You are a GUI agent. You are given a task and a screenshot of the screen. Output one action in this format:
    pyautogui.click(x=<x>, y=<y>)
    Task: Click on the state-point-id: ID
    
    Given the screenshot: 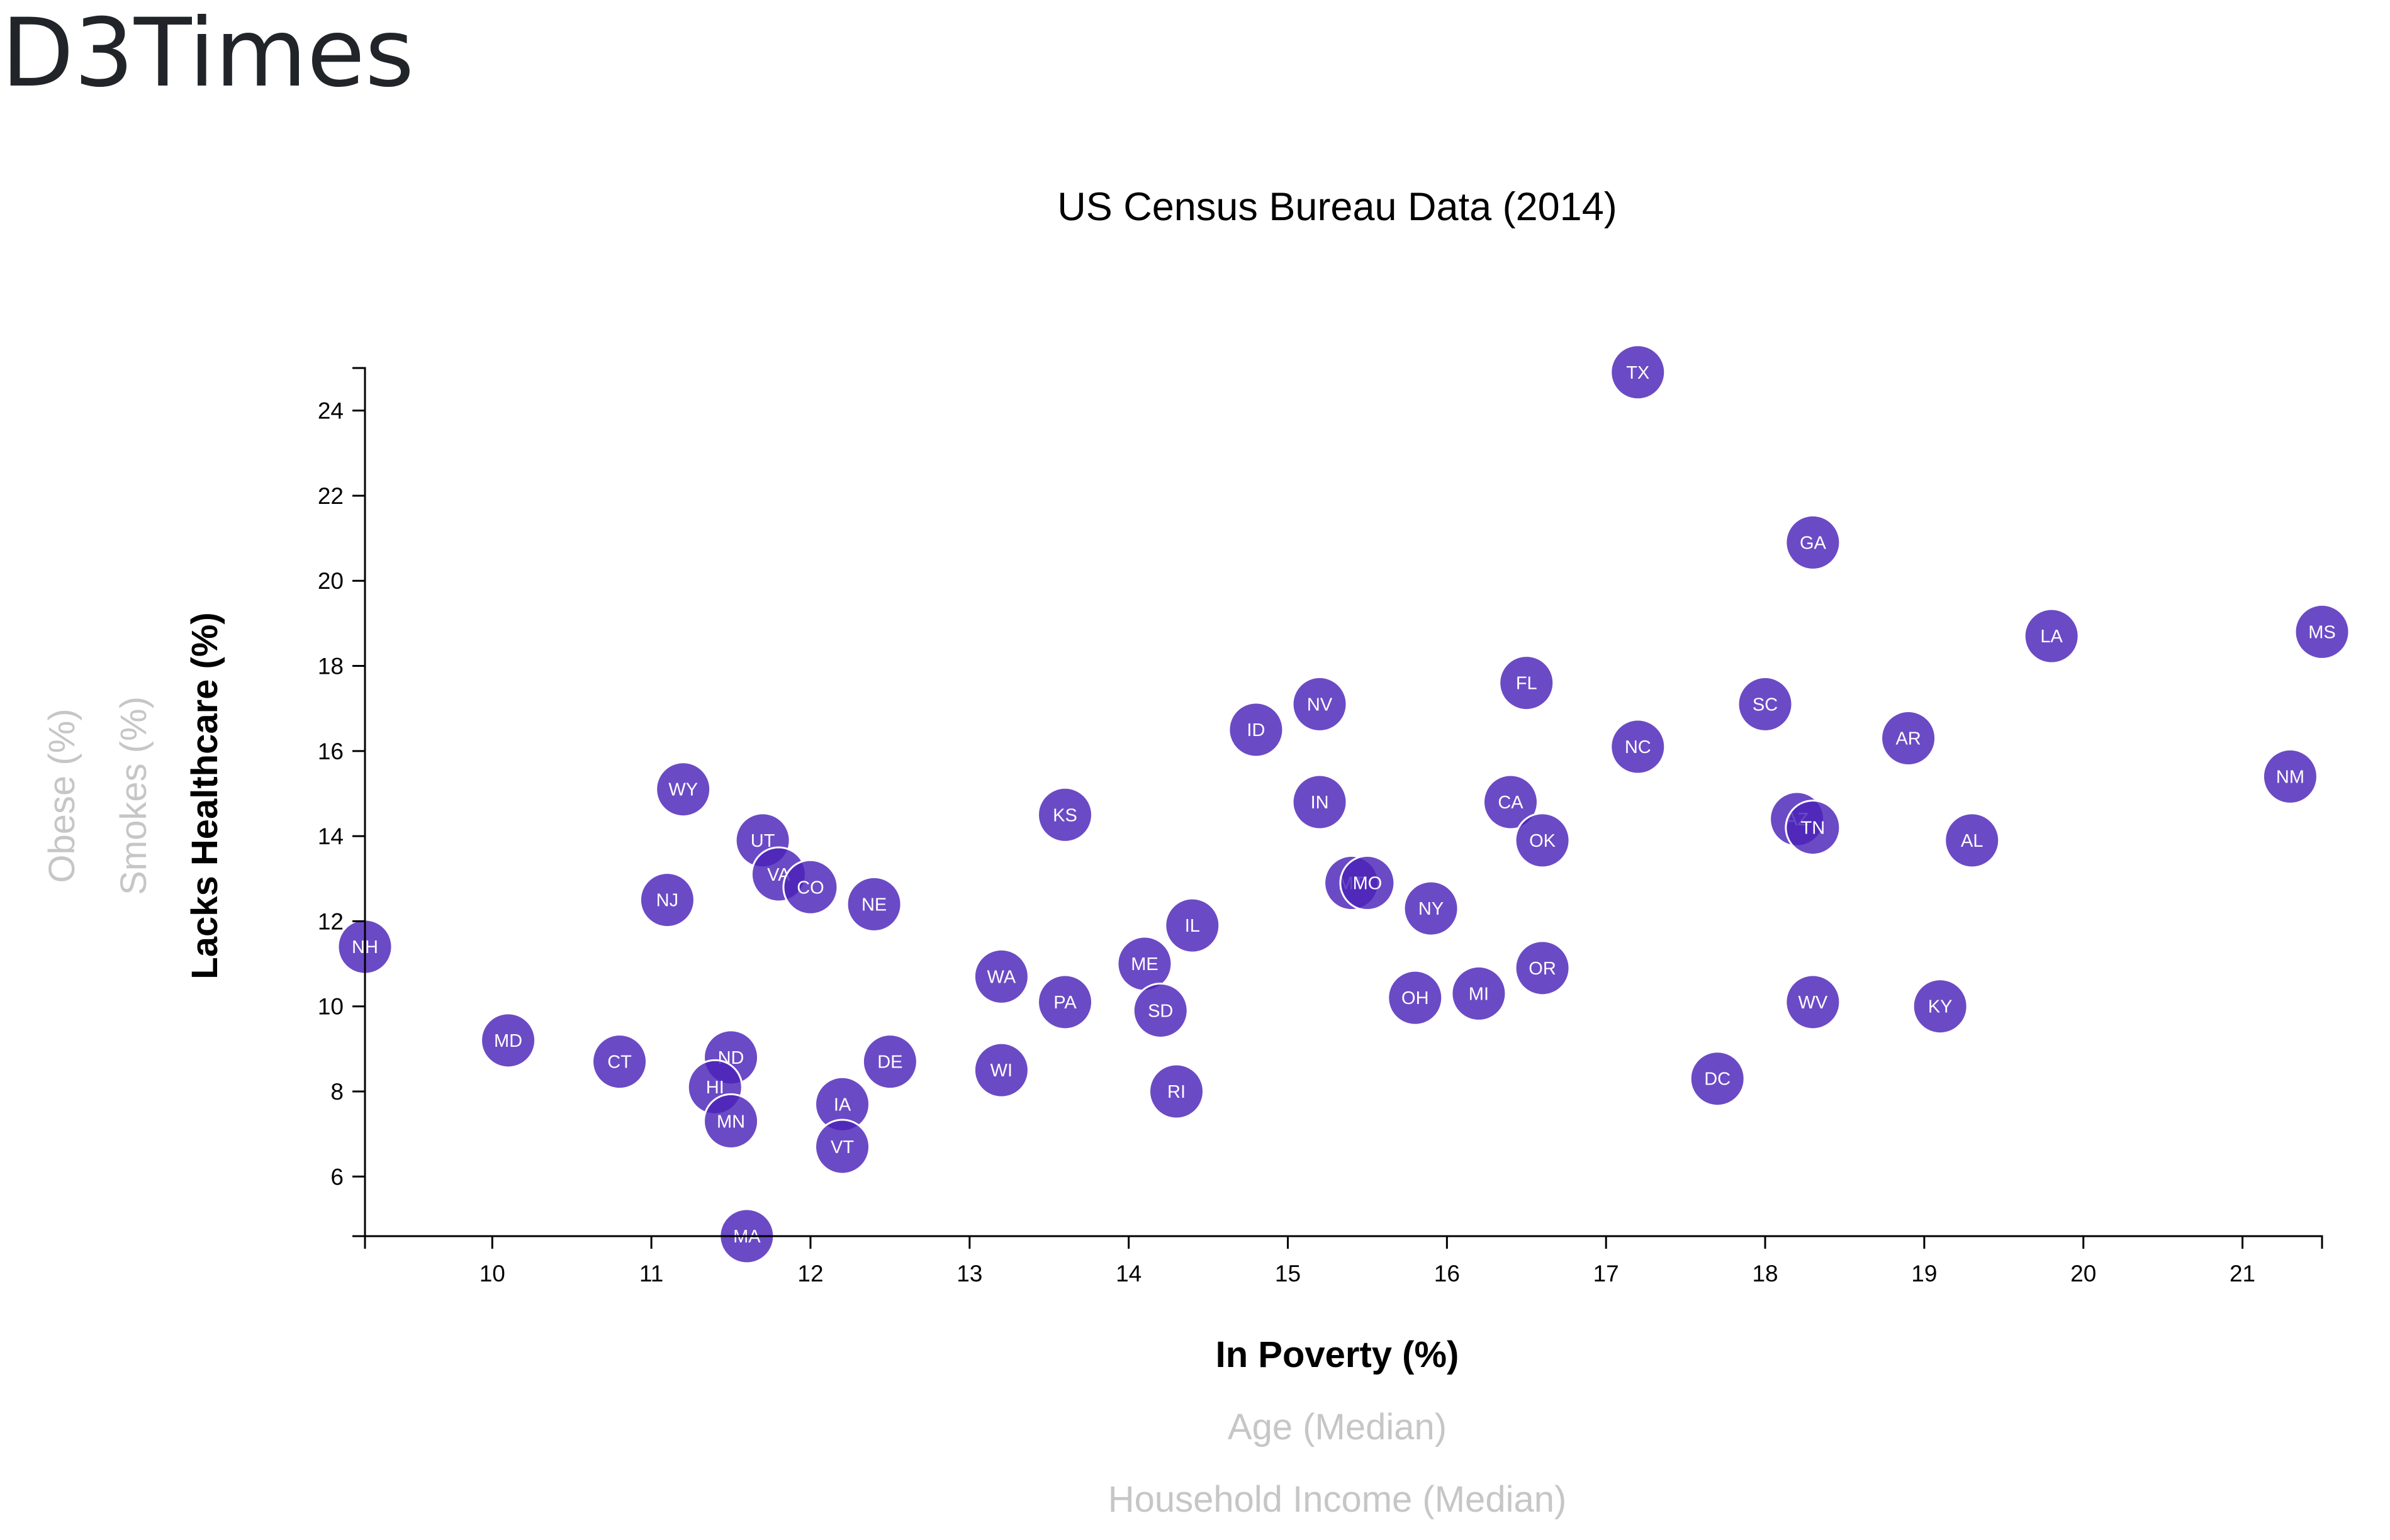 What is the action you would take?
    pyautogui.click(x=1256, y=729)
    